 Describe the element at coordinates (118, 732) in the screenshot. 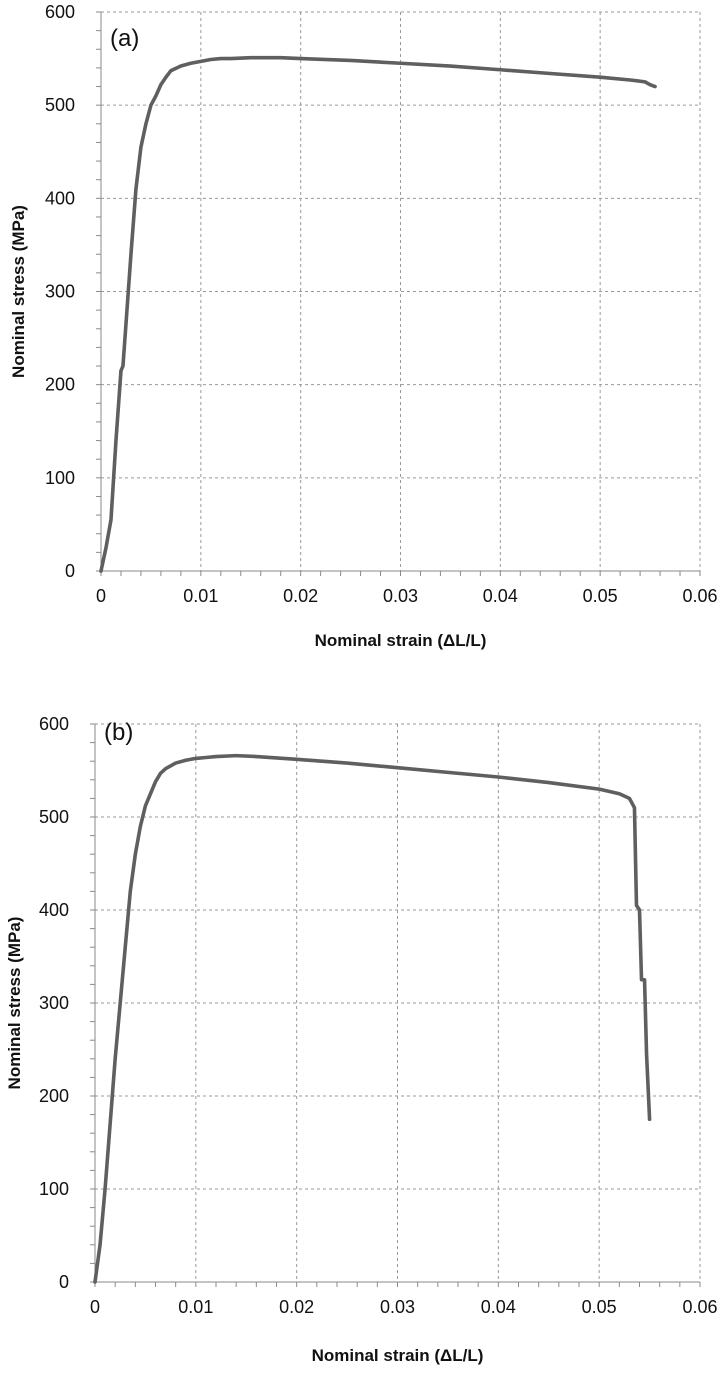

I see `panel-label: (b)` at that location.